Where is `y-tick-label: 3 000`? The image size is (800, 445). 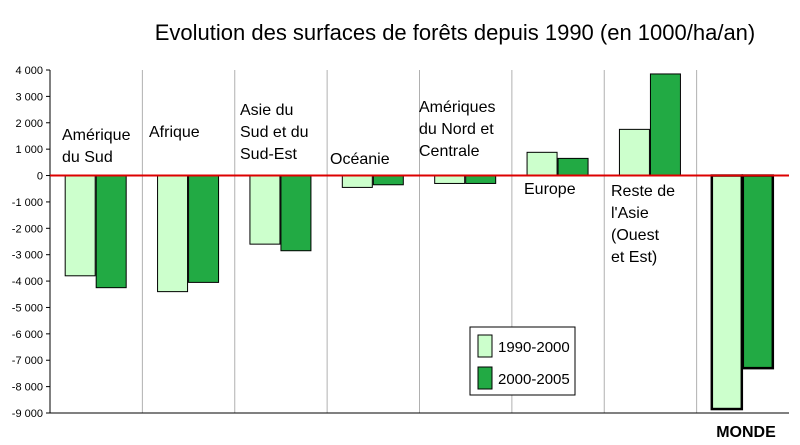 y-tick-label: 3 000 is located at coordinates (29, 97).